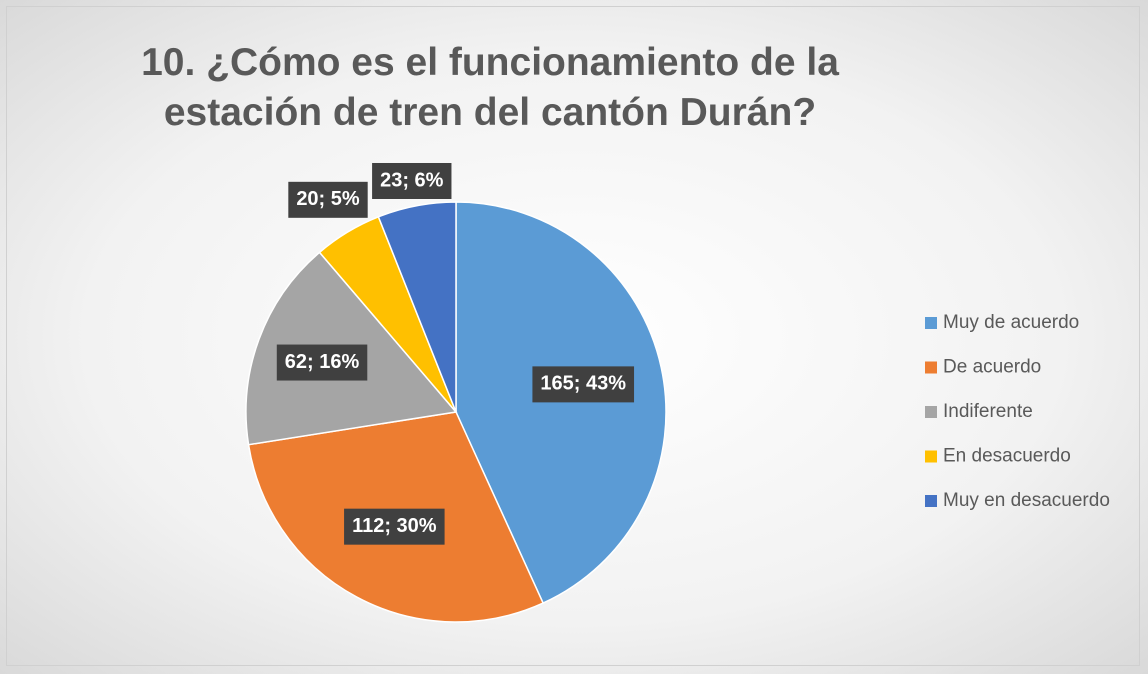  What do you see at coordinates (1011, 322) in the screenshot?
I see `legend-label: Muy de acuerdo` at bounding box center [1011, 322].